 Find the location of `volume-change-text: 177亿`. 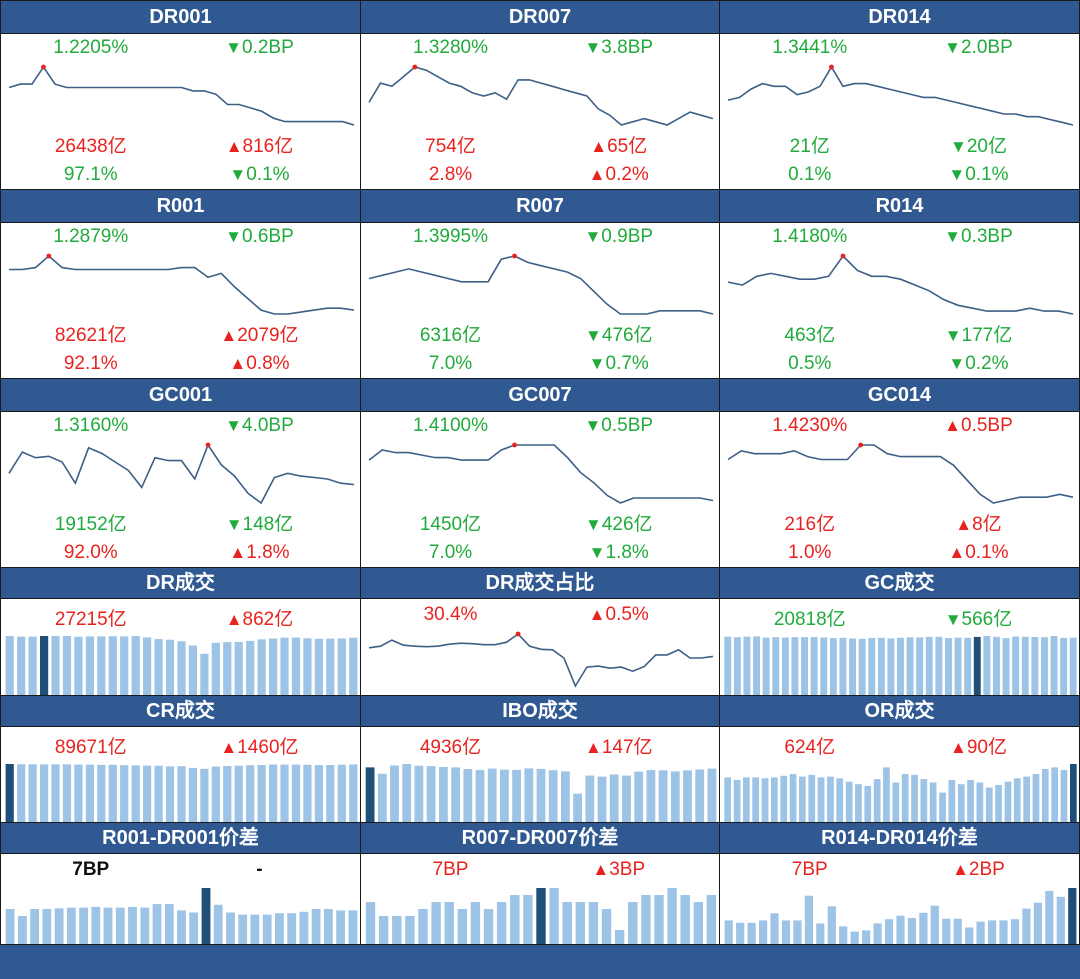

volume-change-text: 177亿 is located at coordinates (987, 335).